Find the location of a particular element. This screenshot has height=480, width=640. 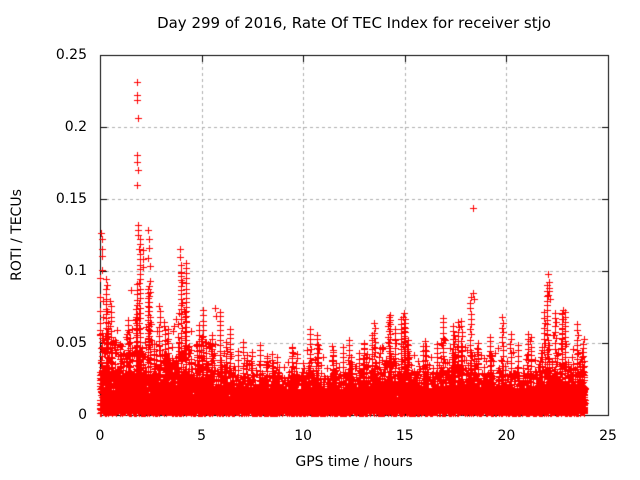

y-tick-label: 0.15 is located at coordinates (71, 199).